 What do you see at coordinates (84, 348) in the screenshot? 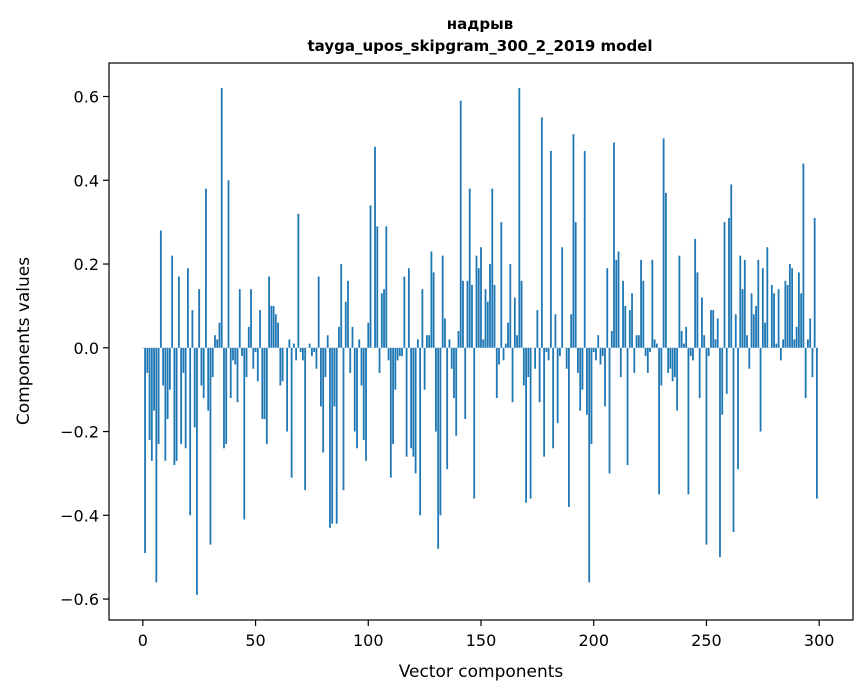
I see `y-axis-ticks: −0.6 −0.4 −0.2 0.0 0.2 0.4 0.6` at bounding box center [84, 348].